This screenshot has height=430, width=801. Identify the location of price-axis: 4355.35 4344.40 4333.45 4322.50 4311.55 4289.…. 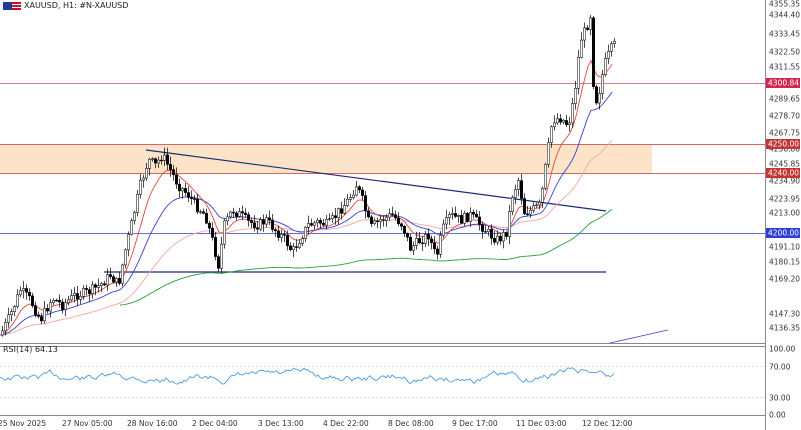
(784, 166).